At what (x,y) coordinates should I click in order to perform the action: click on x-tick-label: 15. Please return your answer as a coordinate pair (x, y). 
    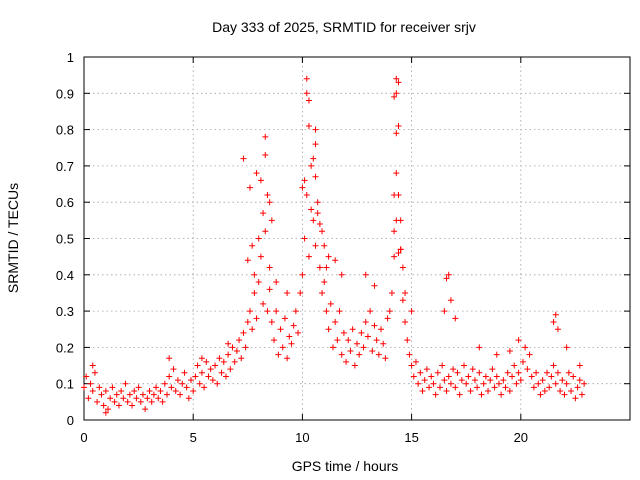
    Looking at the image, I should click on (411, 437).